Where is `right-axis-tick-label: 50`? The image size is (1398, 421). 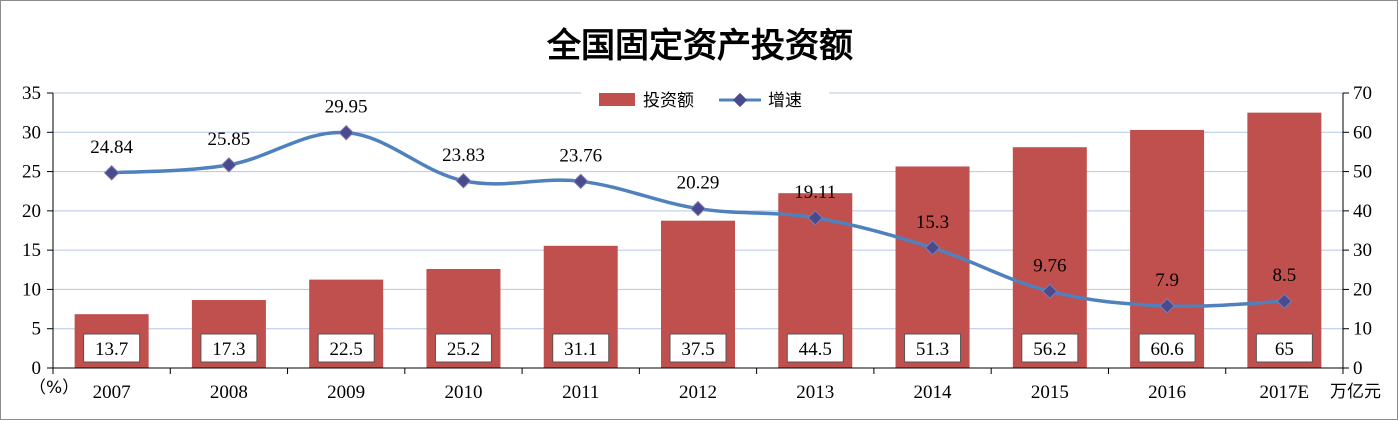
right-axis-tick-label: 50 is located at coordinates (1362, 172).